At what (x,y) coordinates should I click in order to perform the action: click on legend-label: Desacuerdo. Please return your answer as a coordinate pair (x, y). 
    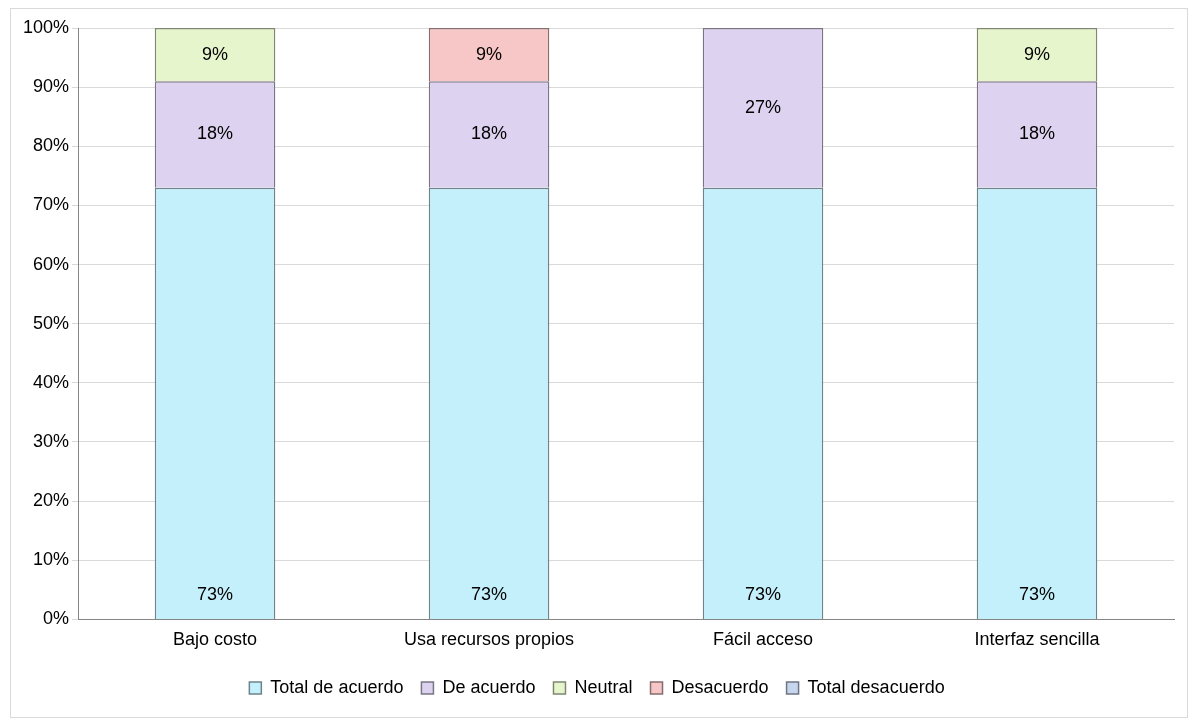
    Looking at the image, I should click on (720, 686).